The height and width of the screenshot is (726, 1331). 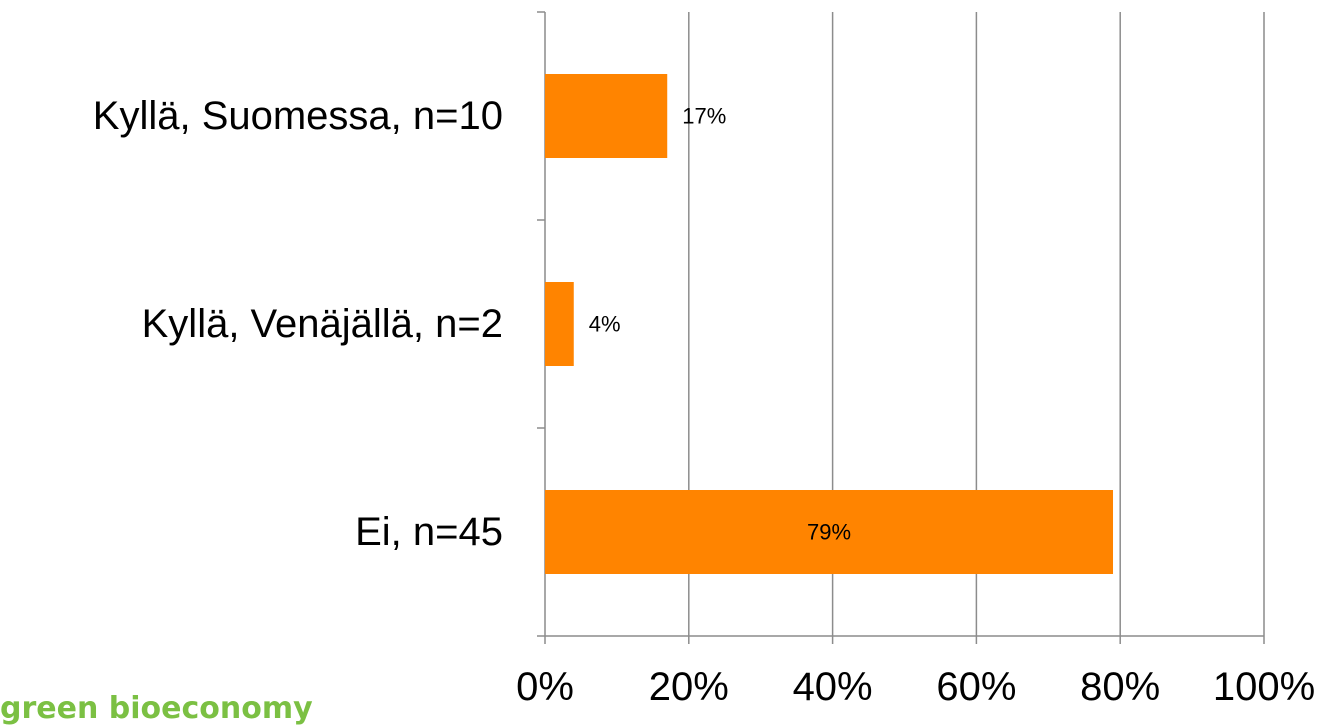 What do you see at coordinates (1264, 687) in the screenshot?
I see `x-tick-label: 100%` at bounding box center [1264, 687].